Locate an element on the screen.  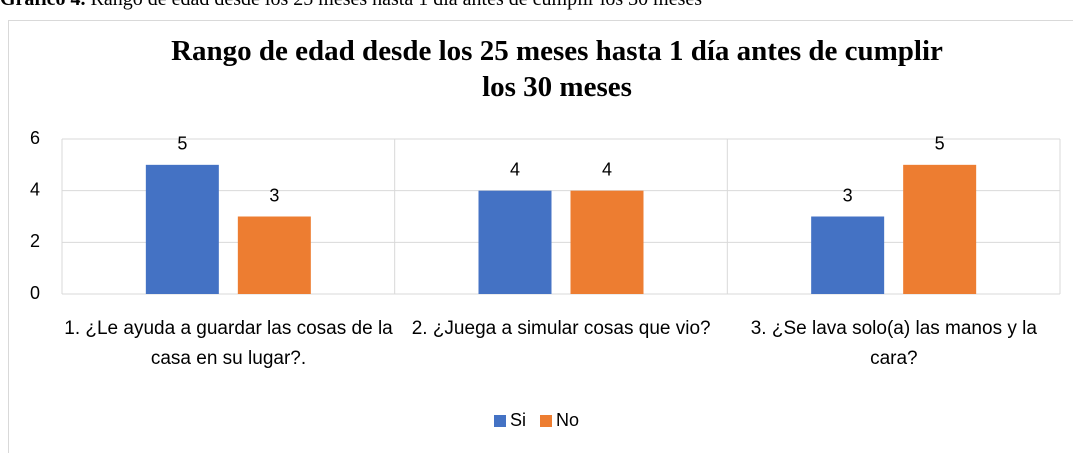
y-tick-label: 6 is located at coordinates (35, 138).